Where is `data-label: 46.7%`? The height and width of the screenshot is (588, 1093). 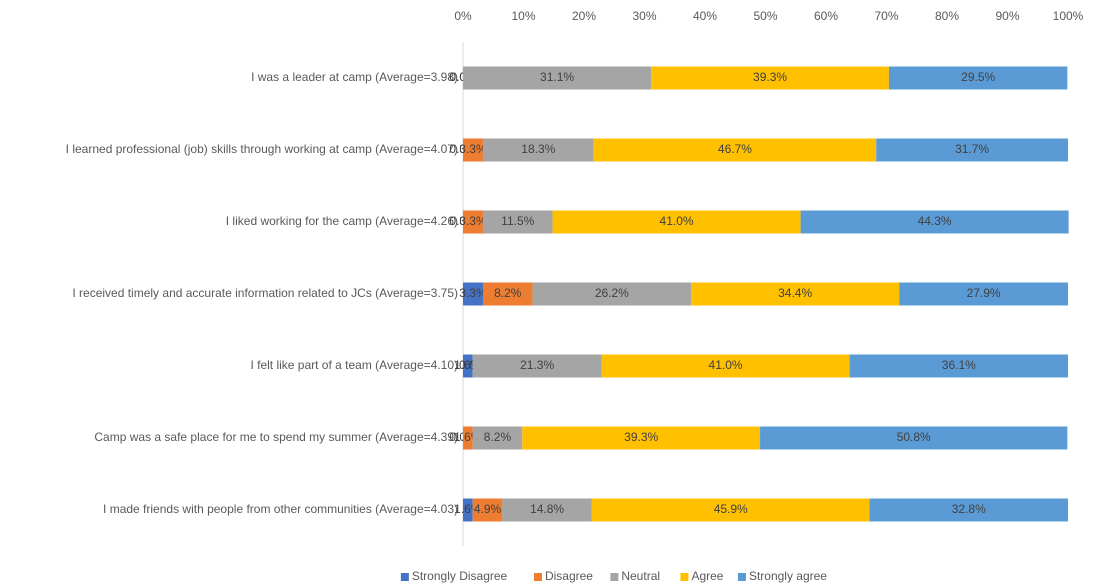
data-label: 46.7% is located at coordinates (735, 149).